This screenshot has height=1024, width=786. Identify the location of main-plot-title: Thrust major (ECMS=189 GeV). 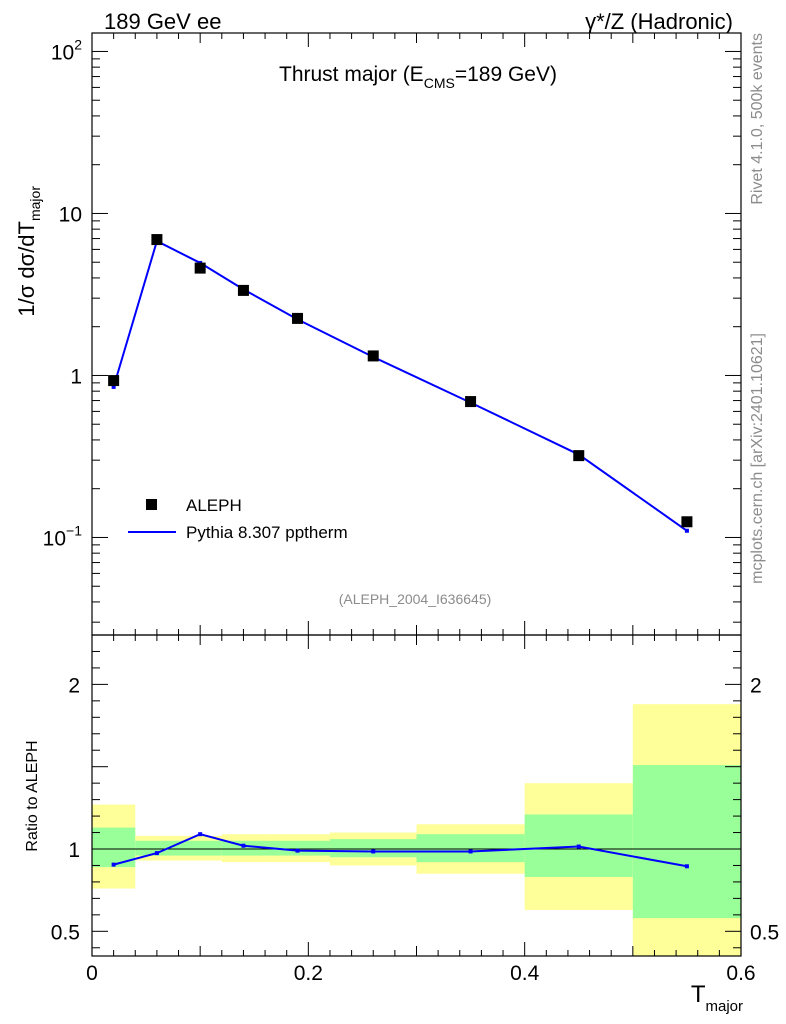
(418, 77).